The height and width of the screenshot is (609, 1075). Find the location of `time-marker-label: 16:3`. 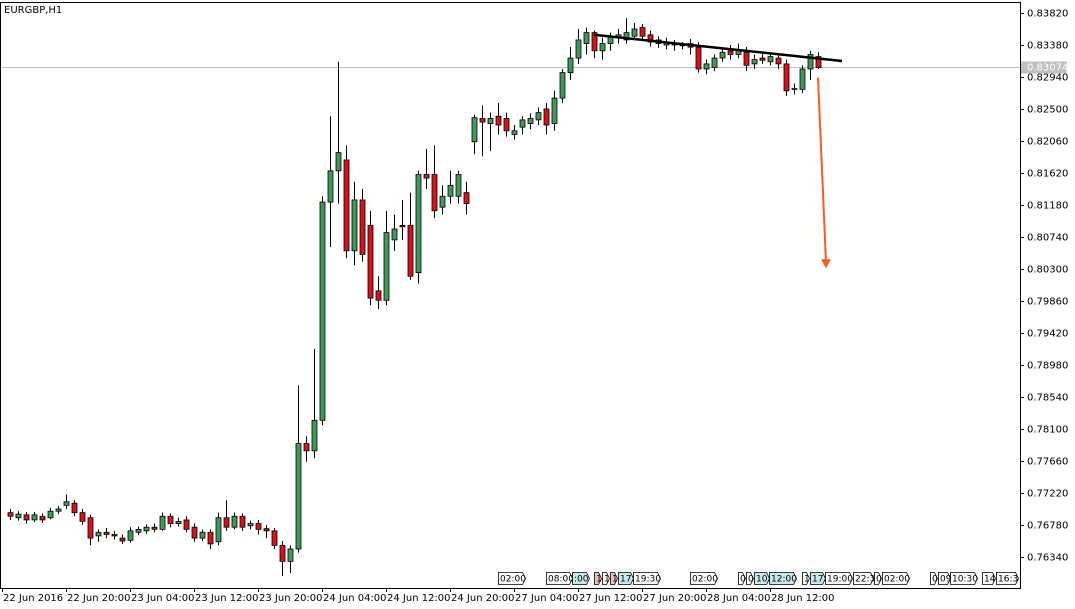

time-marker-label: 16:3 is located at coordinates (1008, 580).